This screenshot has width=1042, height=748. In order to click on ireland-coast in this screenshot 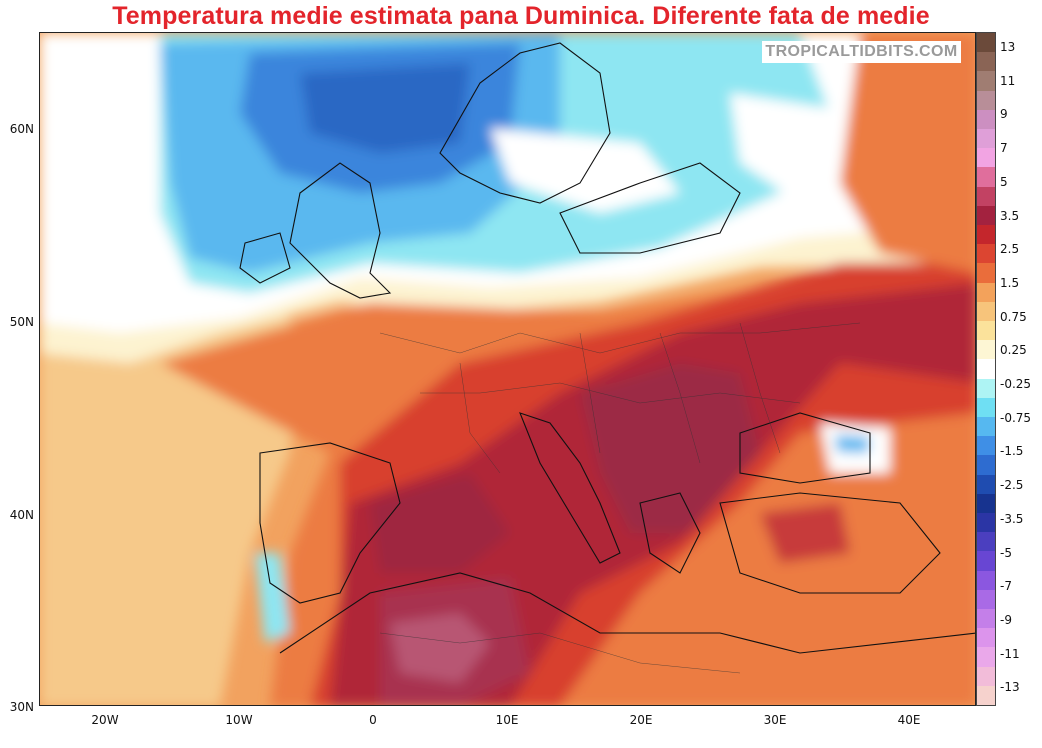, I will do `click(265, 258)`.